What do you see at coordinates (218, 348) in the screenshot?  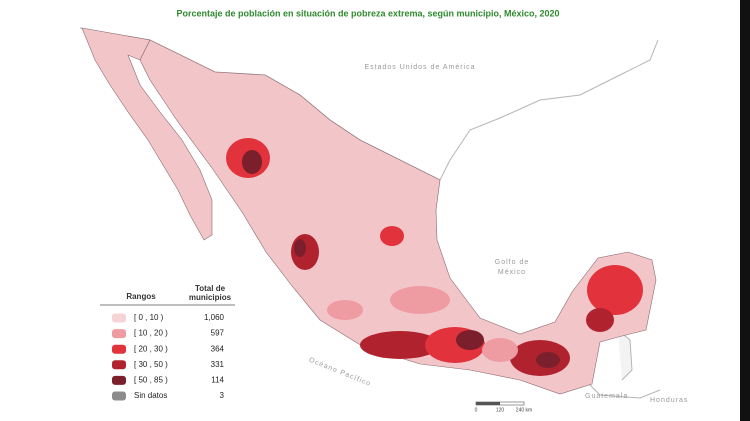 I see `legend-count: 364` at bounding box center [218, 348].